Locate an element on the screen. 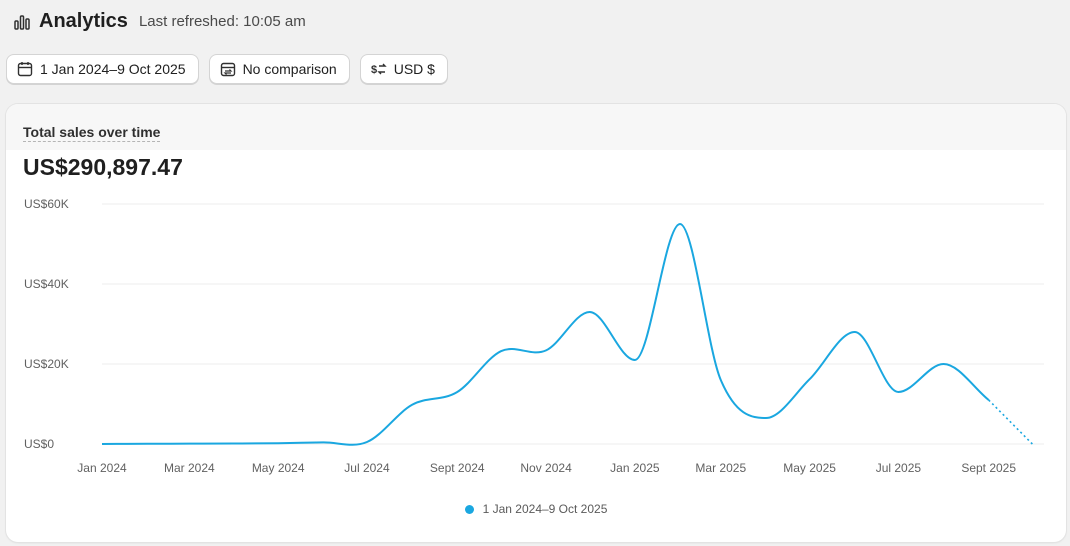 Image resolution: width=1070 pixels, height=546 pixels. date-range-button: 1 Jan 2024–9 Oct 2025 is located at coordinates (102, 69).